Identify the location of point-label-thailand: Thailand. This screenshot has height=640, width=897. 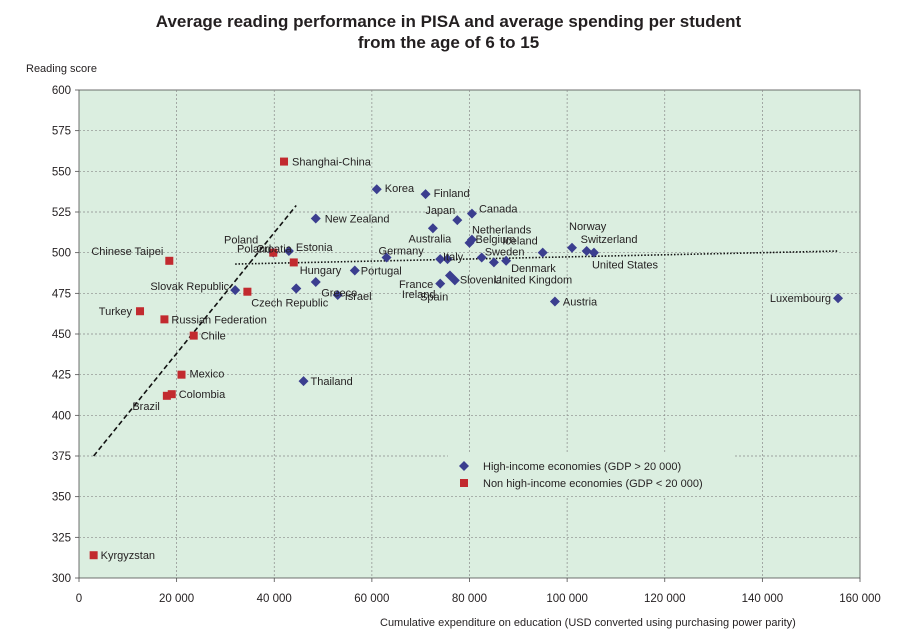
(332, 382).